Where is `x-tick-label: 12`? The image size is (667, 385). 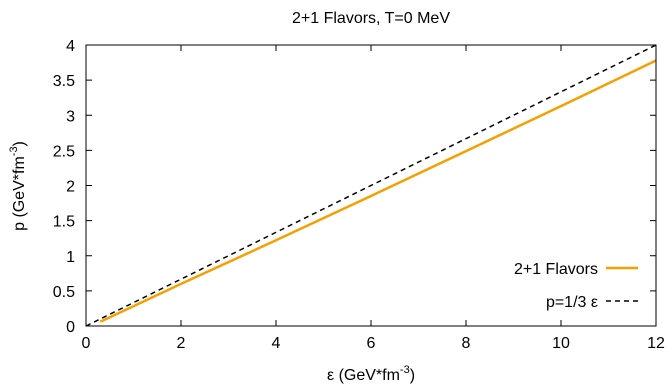
x-tick-label: 12 is located at coordinates (656, 343).